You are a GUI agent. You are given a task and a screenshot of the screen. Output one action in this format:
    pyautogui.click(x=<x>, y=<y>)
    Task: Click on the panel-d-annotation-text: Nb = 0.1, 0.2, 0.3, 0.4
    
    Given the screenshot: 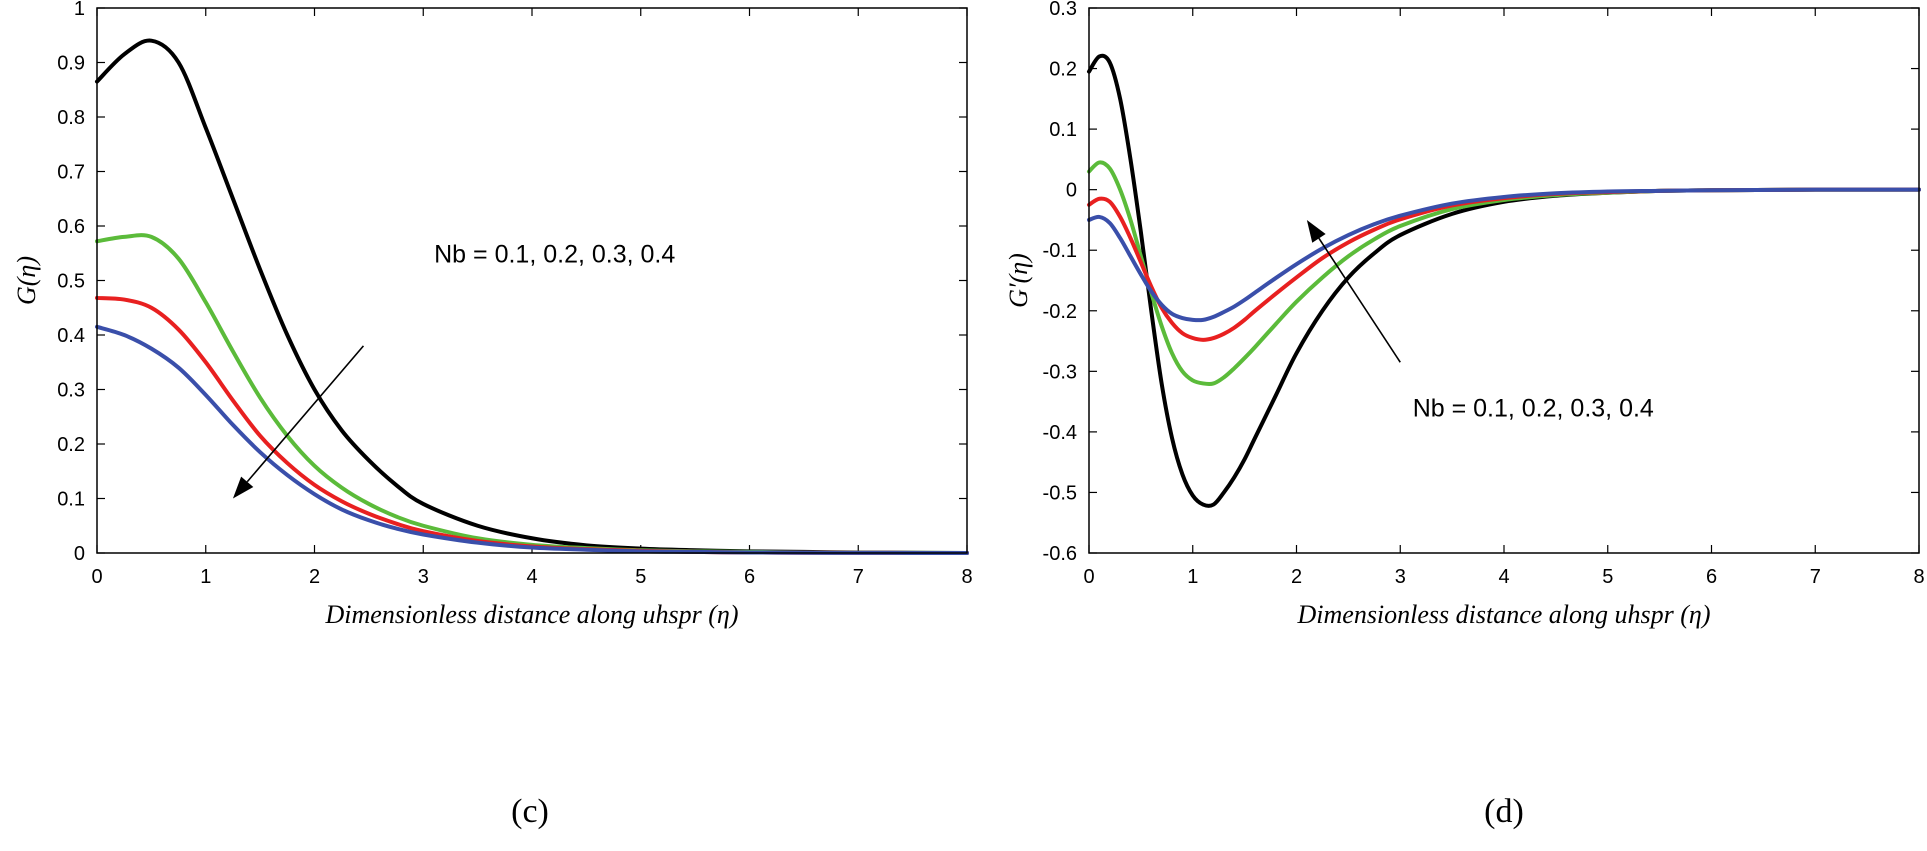 What is the action you would take?
    pyautogui.click(x=1533, y=409)
    